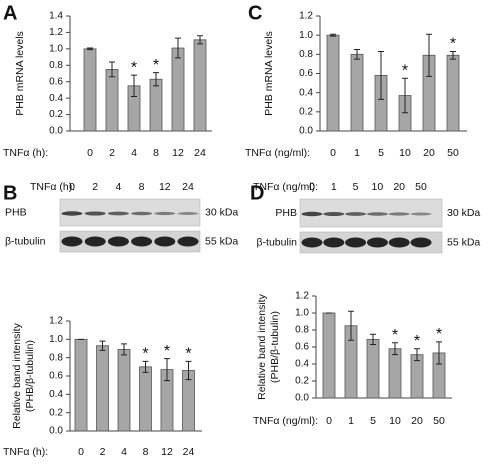 The width and height of the screenshot is (492, 465). What do you see at coordinates (275, 347) in the screenshot?
I see `y-axis-label: (PHB/β-tubulin)` at bounding box center [275, 347].